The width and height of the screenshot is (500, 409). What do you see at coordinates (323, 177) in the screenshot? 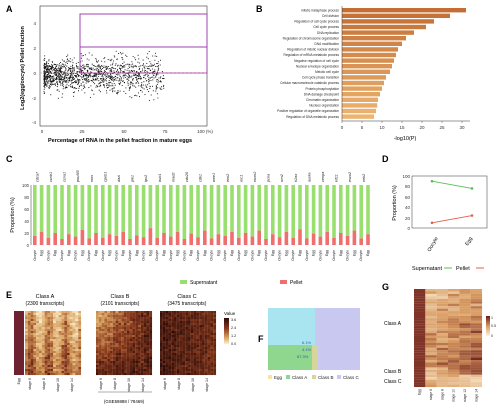
I see `gene-label: cenpa` at bounding box center [323, 177].